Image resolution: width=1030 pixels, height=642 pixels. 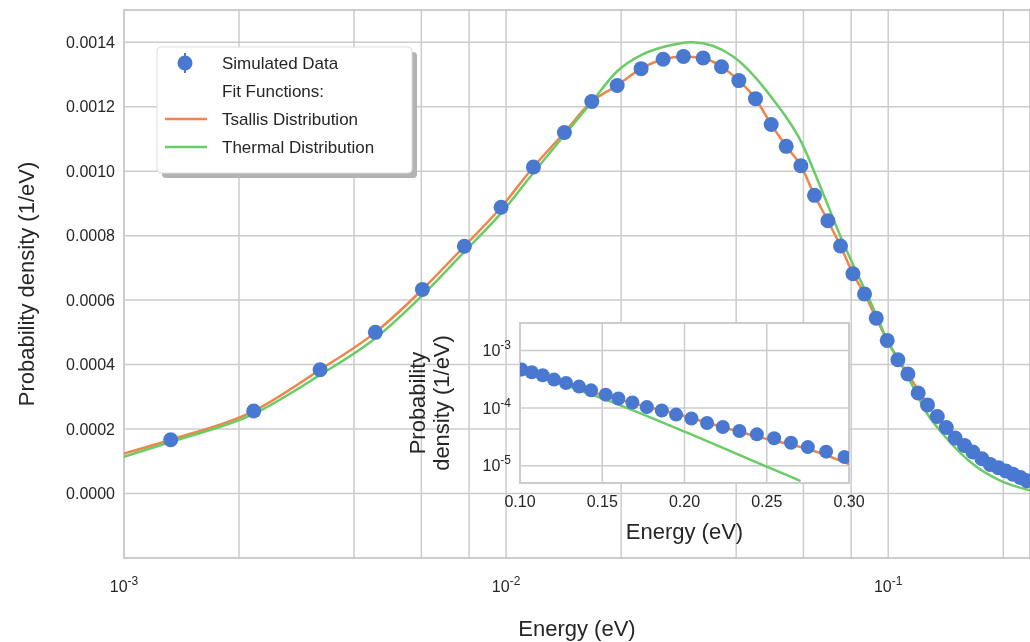 I want to click on x-tick-label: 10$^{-2}$, so click(x=506, y=584).